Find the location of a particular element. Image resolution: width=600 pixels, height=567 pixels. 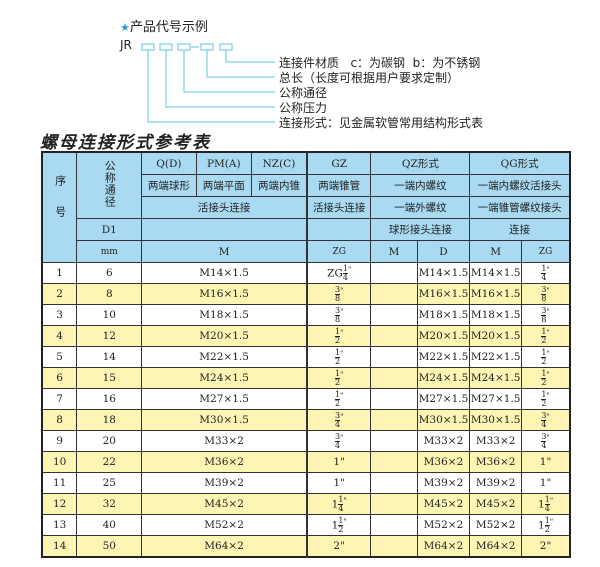

code-diagram-lines is located at coordinates (208, 83).